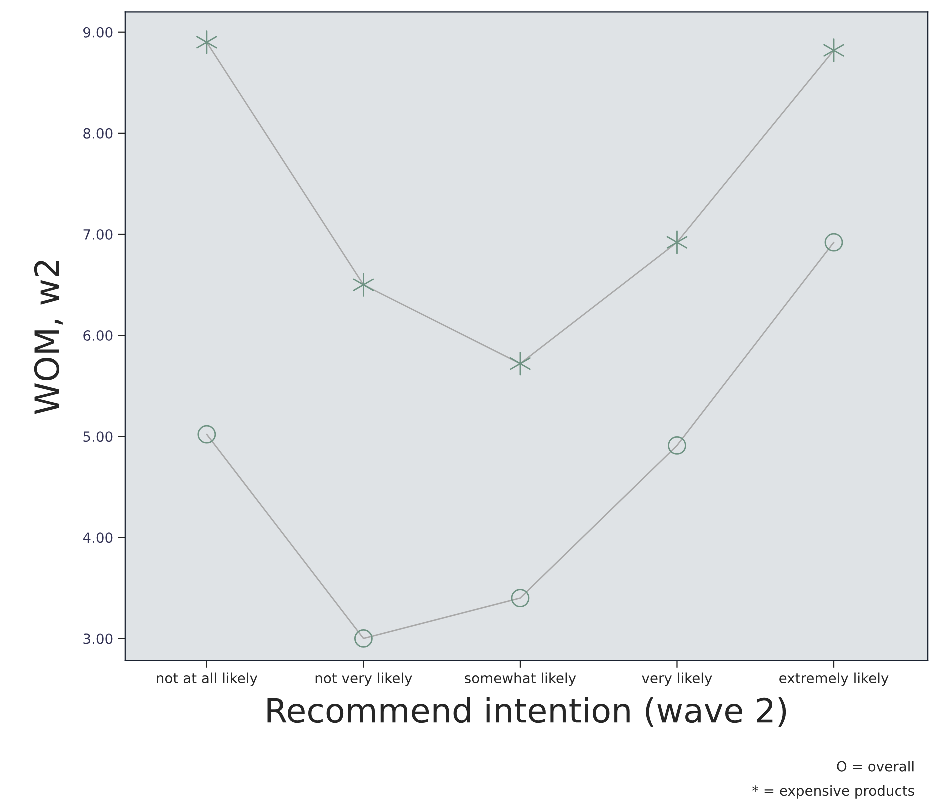  What do you see at coordinates (834, 679) in the screenshot?
I see `x-tick-label: extremely likely` at bounding box center [834, 679].